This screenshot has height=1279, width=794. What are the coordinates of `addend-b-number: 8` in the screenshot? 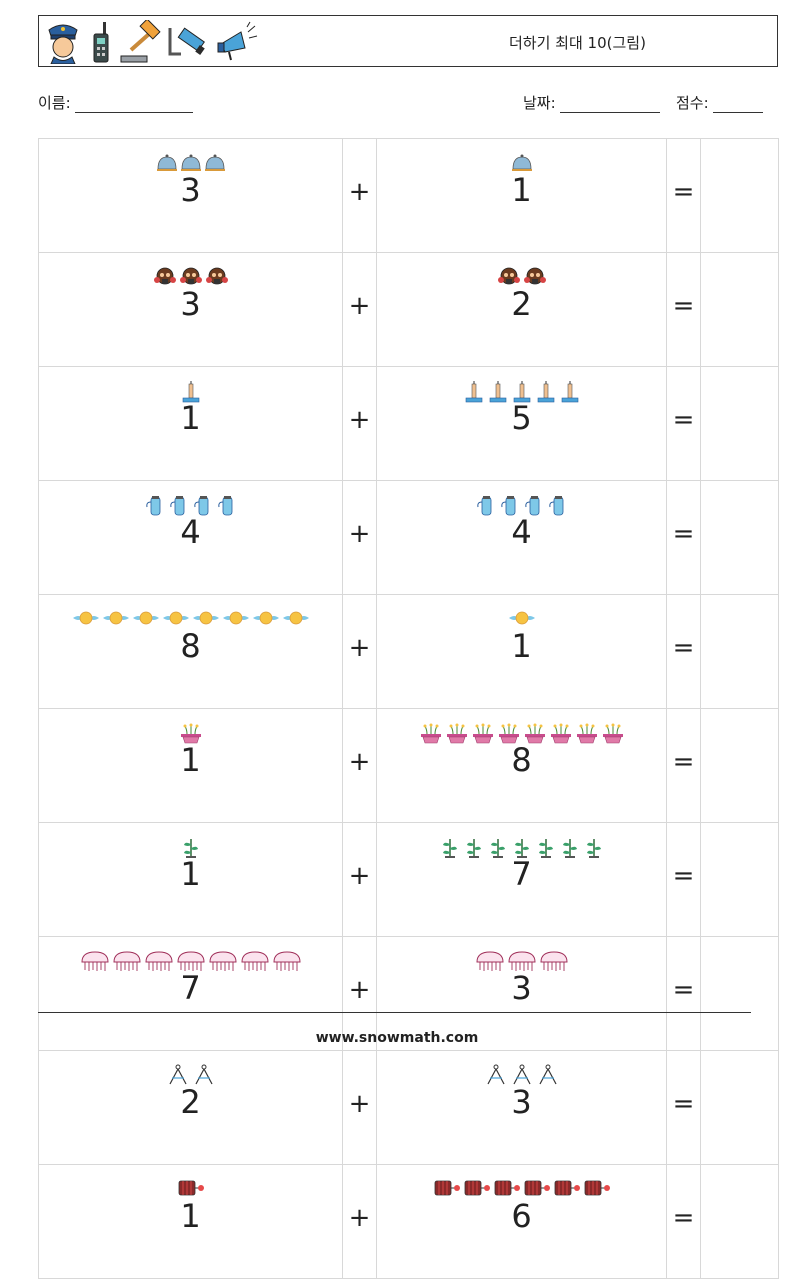 It's located at (521, 760).